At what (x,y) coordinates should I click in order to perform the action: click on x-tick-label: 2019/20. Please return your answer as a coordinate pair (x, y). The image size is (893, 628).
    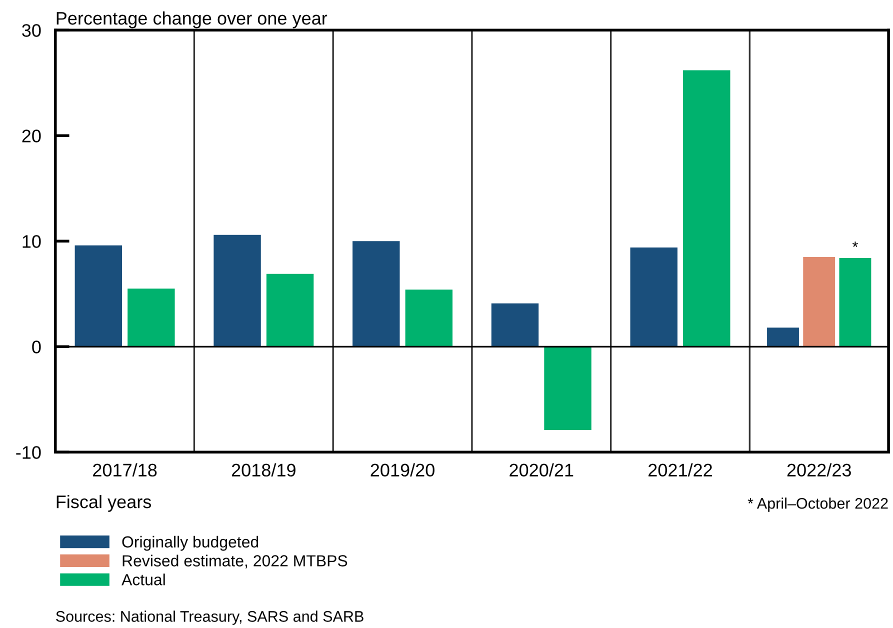
    Looking at the image, I should click on (402, 470).